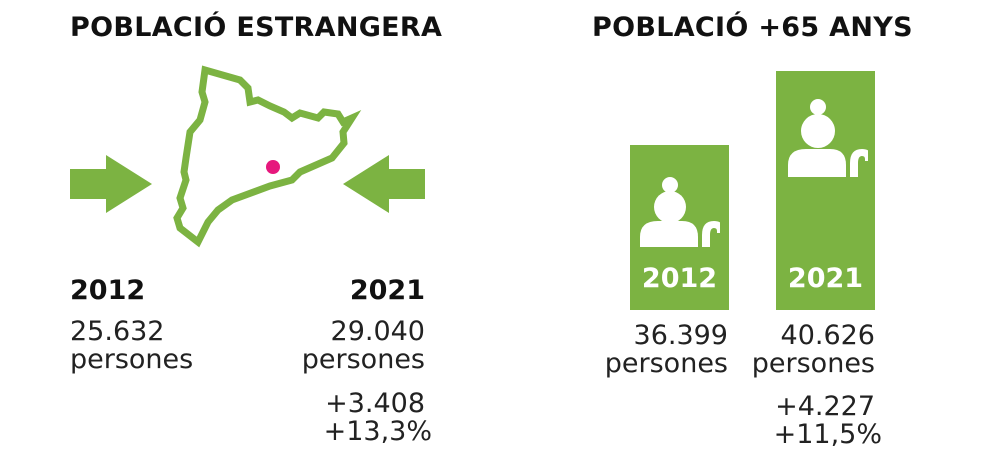  What do you see at coordinates (752, 27) in the screenshot?
I see `elderly-population-title: POBLACIÓ +65 ANYS` at bounding box center [752, 27].